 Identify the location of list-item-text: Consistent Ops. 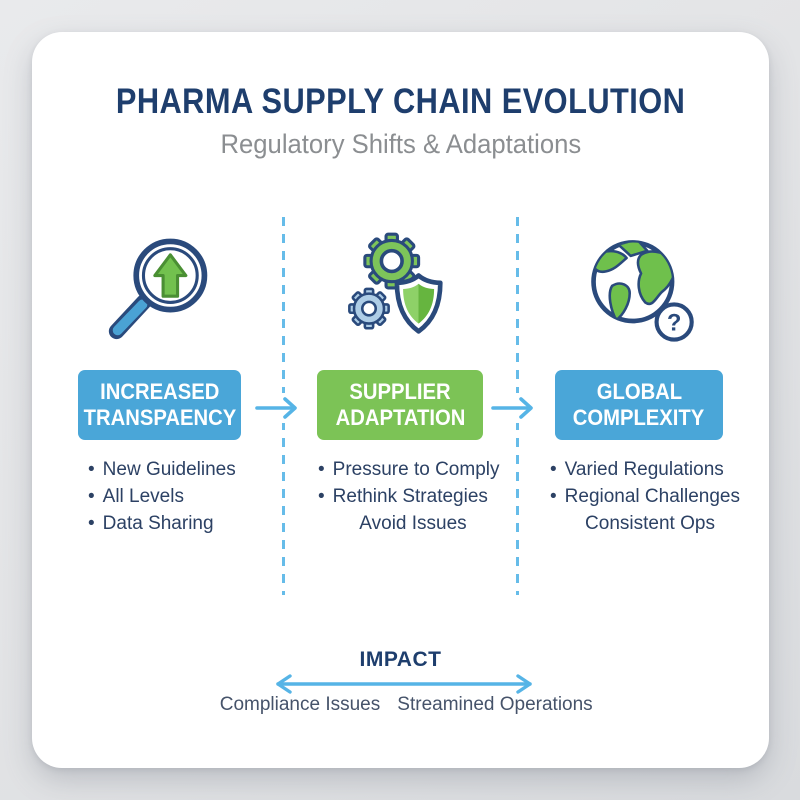
(650, 523).